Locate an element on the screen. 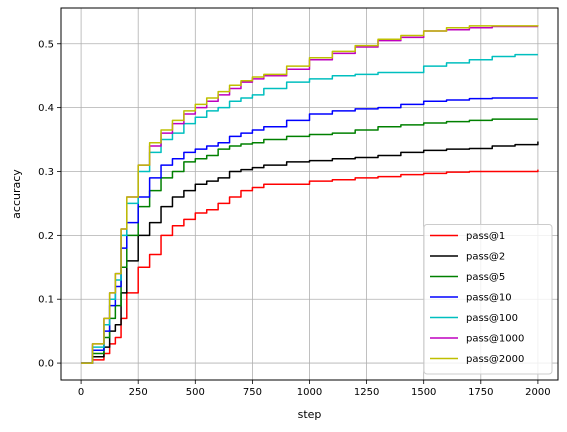 The height and width of the screenshot is (432, 567). x-axis: 0 250 500 750 1000 1250 1500 1750 2000 is located at coordinates (314, 389).